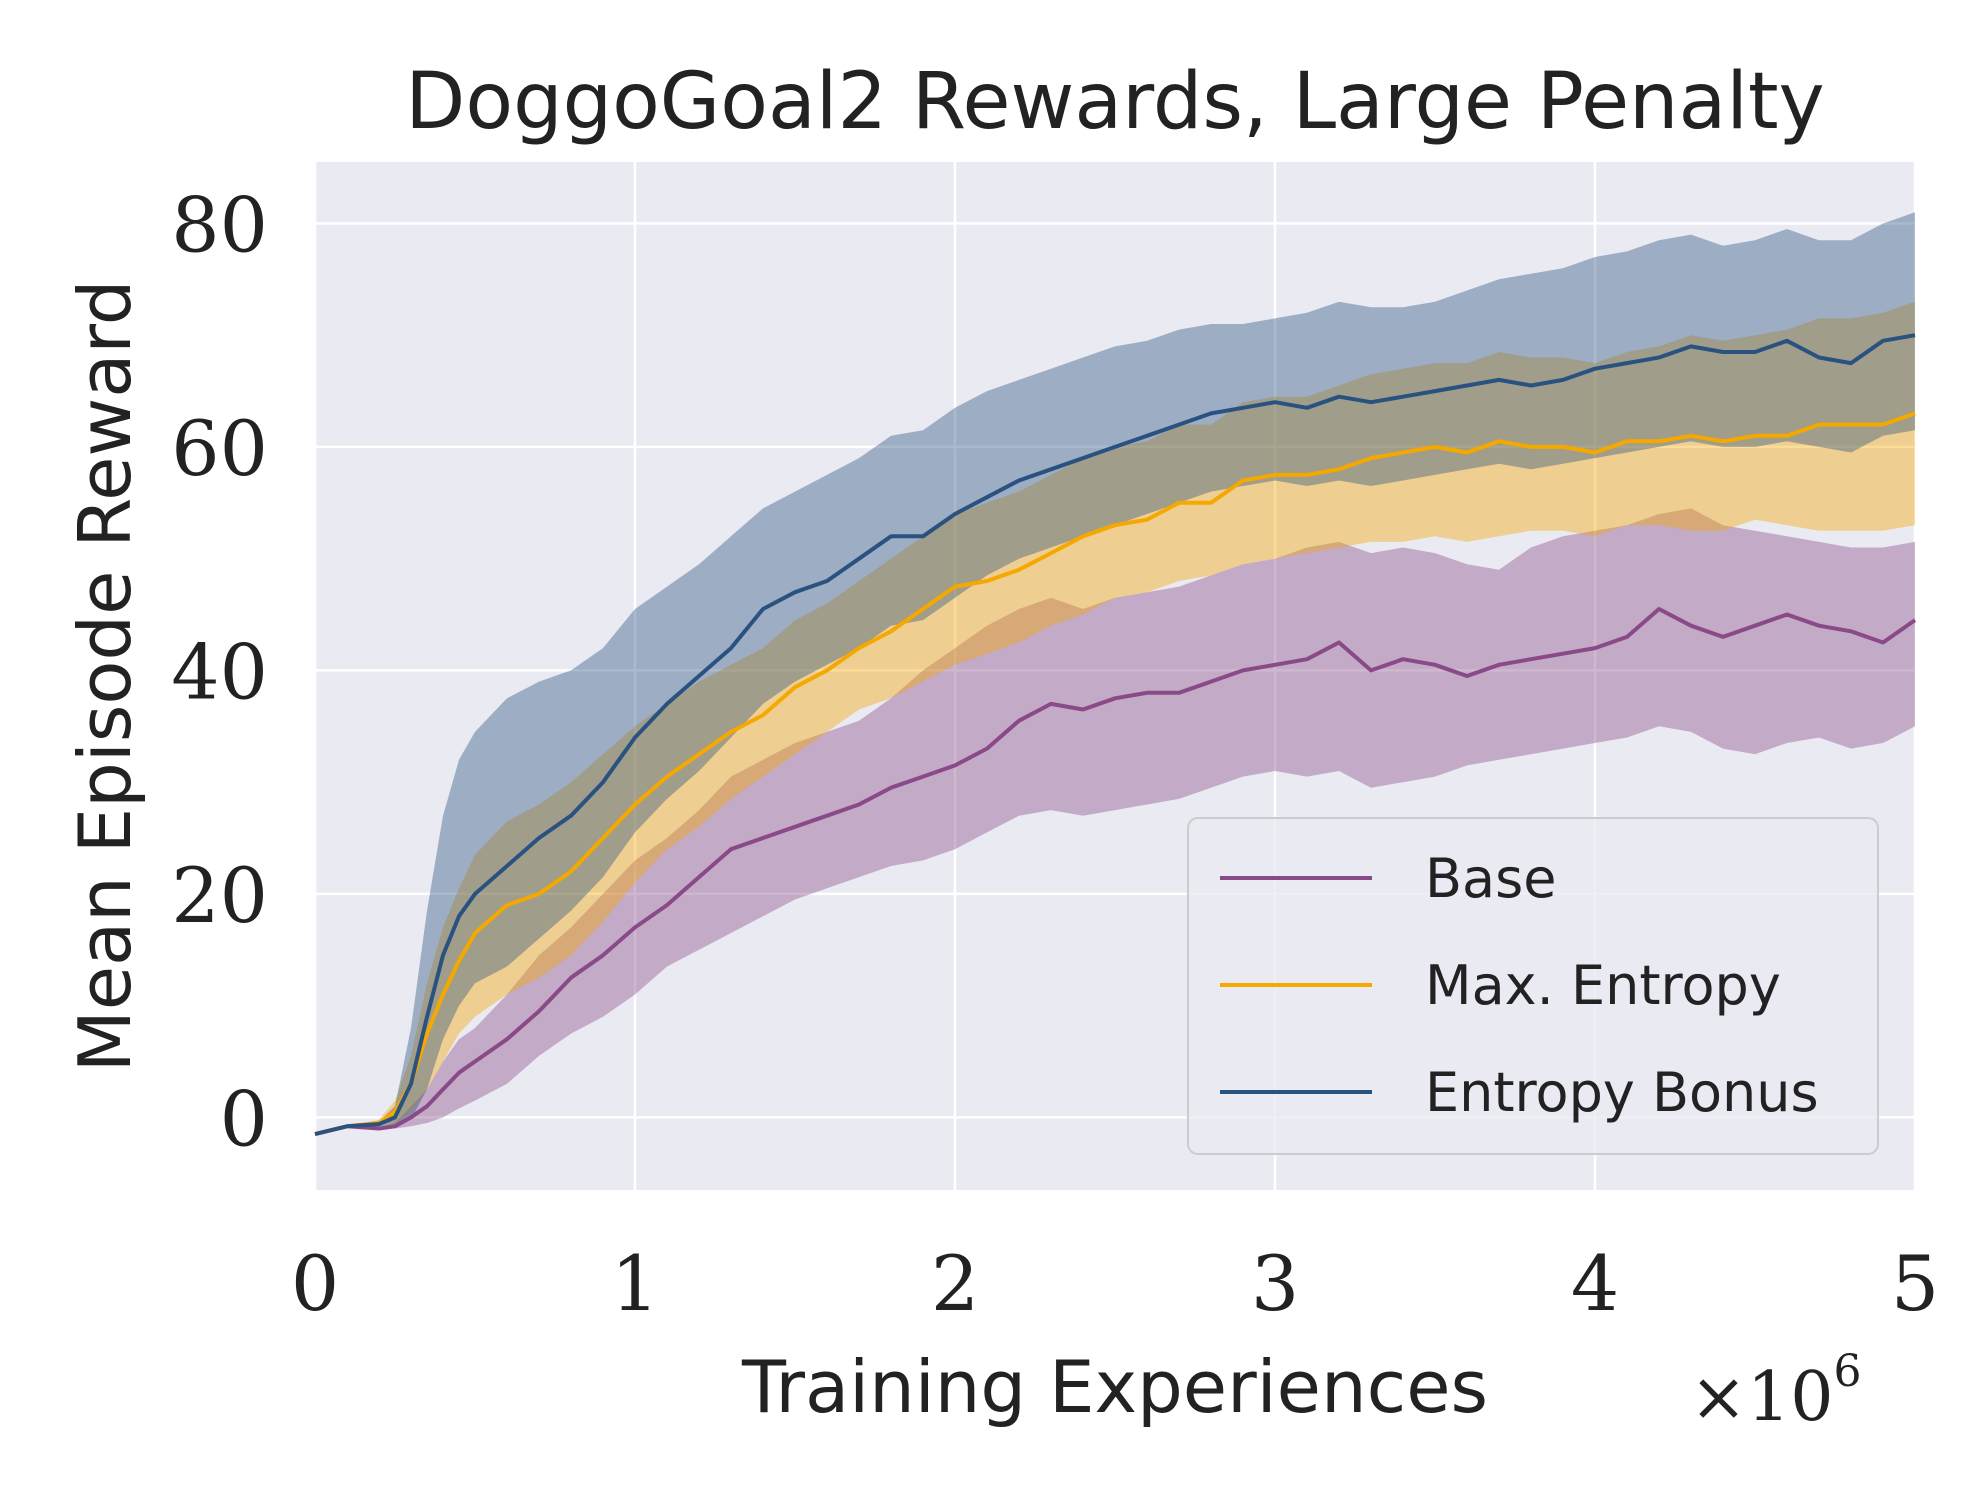 The height and width of the screenshot is (1488, 1984). I want to click on y-tick-labels: 0 20 40 60 80, so click(219, 671).